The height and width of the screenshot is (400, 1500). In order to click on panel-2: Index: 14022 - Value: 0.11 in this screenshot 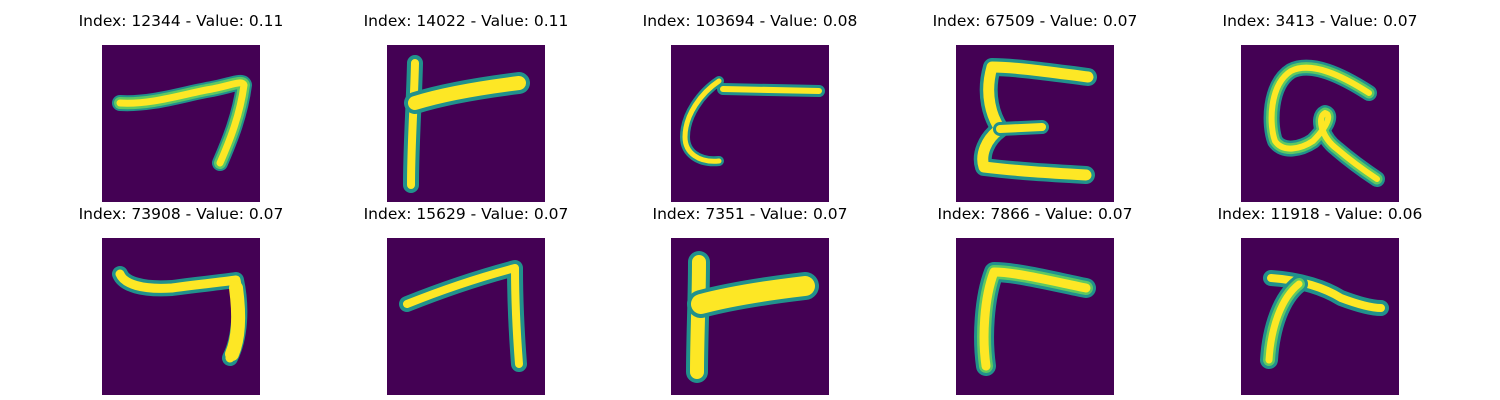, I will do `click(466, 107)`.